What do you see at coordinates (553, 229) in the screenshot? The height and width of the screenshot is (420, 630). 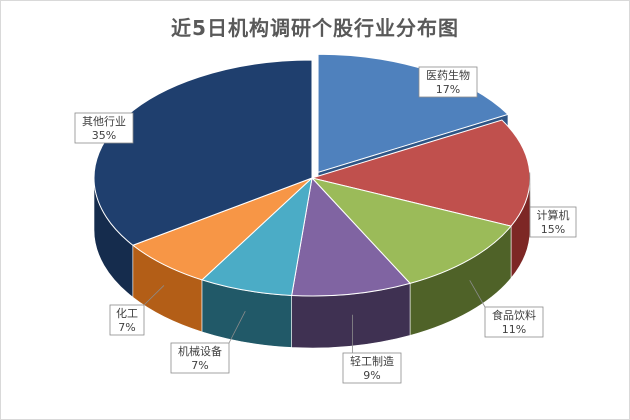 I see `slice-percent-label: 15%` at bounding box center [553, 229].